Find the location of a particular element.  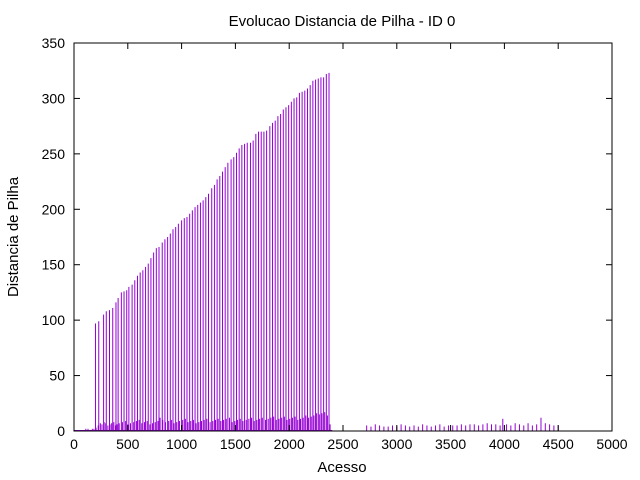

y-axis-label: Distancia de Pilha is located at coordinates (13, 236).